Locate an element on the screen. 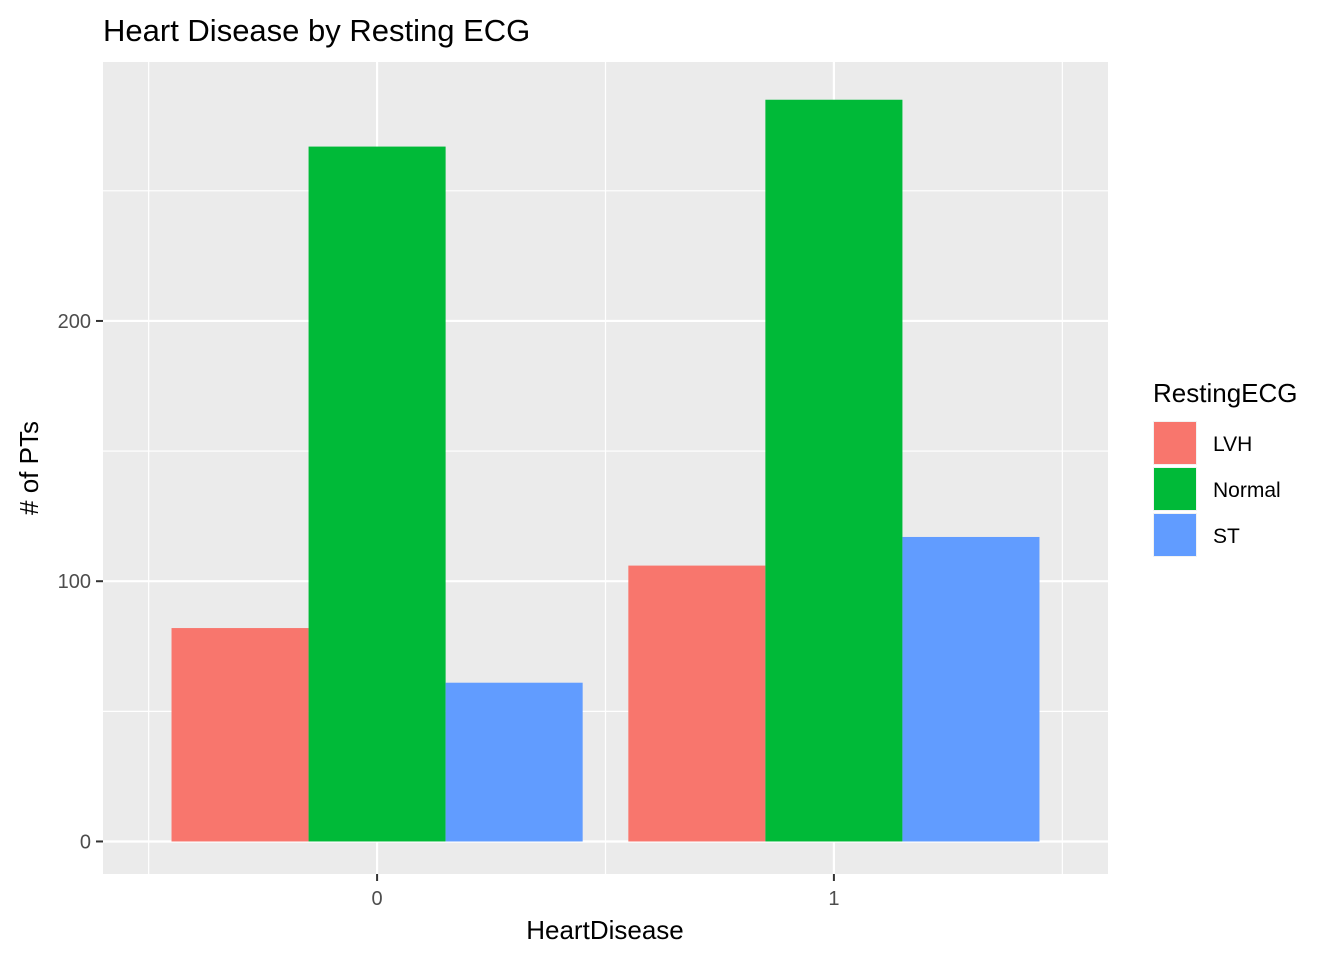 The width and height of the screenshot is (1344, 960). x-tick-label: 1 is located at coordinates (833, 899).